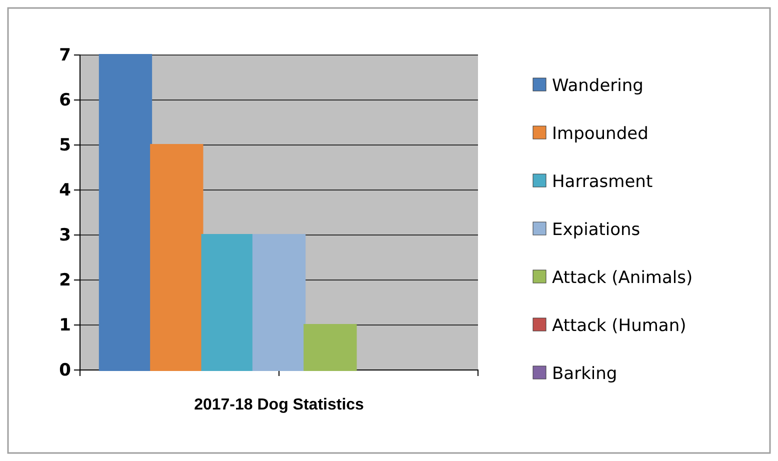  Describe the element at coordinates (622, 278) in the screenshot. I see `legend-label: Attack (Animals)` at that location.